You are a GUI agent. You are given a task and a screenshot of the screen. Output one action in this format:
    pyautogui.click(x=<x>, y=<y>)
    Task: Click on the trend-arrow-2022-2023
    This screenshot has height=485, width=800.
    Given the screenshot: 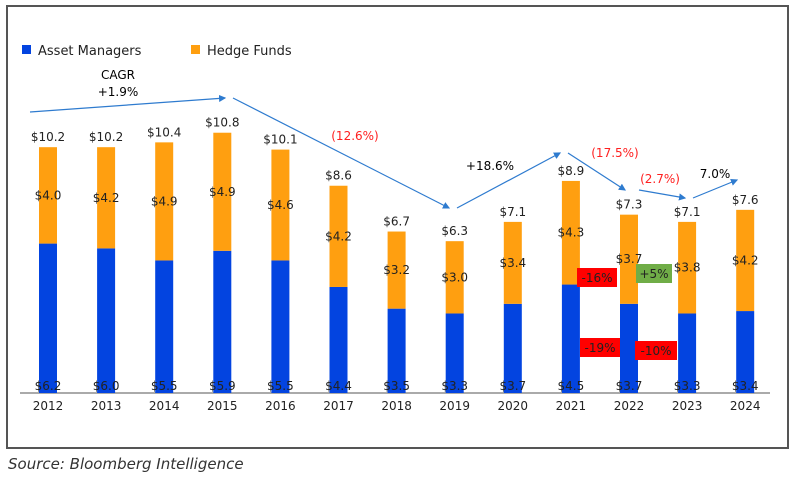 What is the action you would take?
    pyautogui.click(x=662, y=195)
    